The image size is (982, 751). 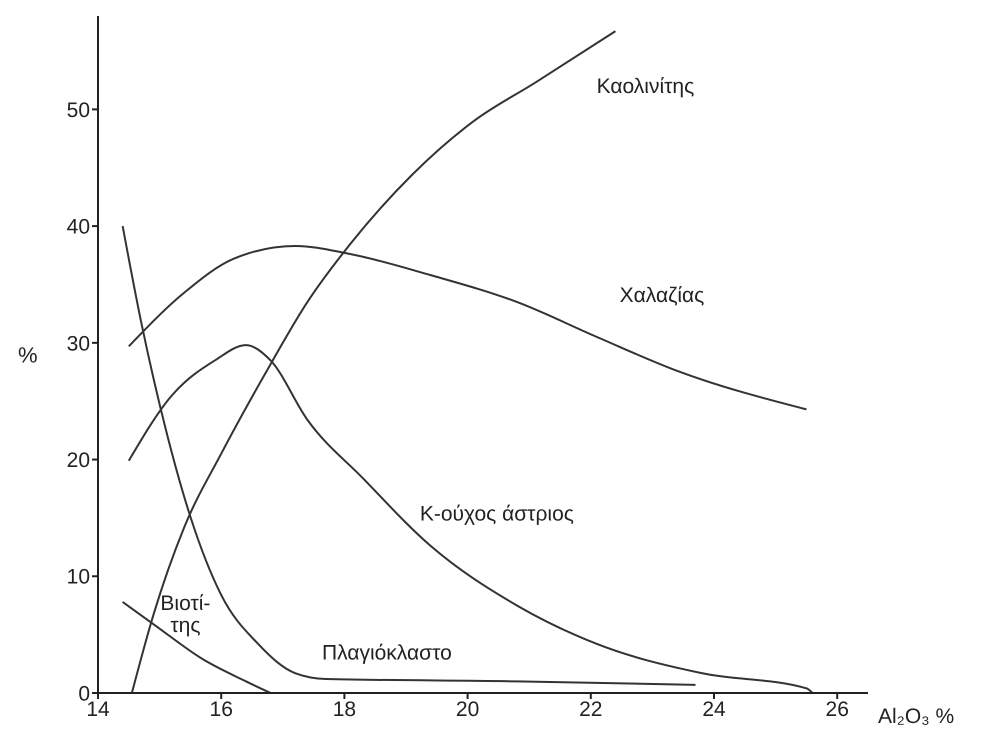 I want to click on series-label: Πλαγιόκλαστο, so click(x=387, y=652).